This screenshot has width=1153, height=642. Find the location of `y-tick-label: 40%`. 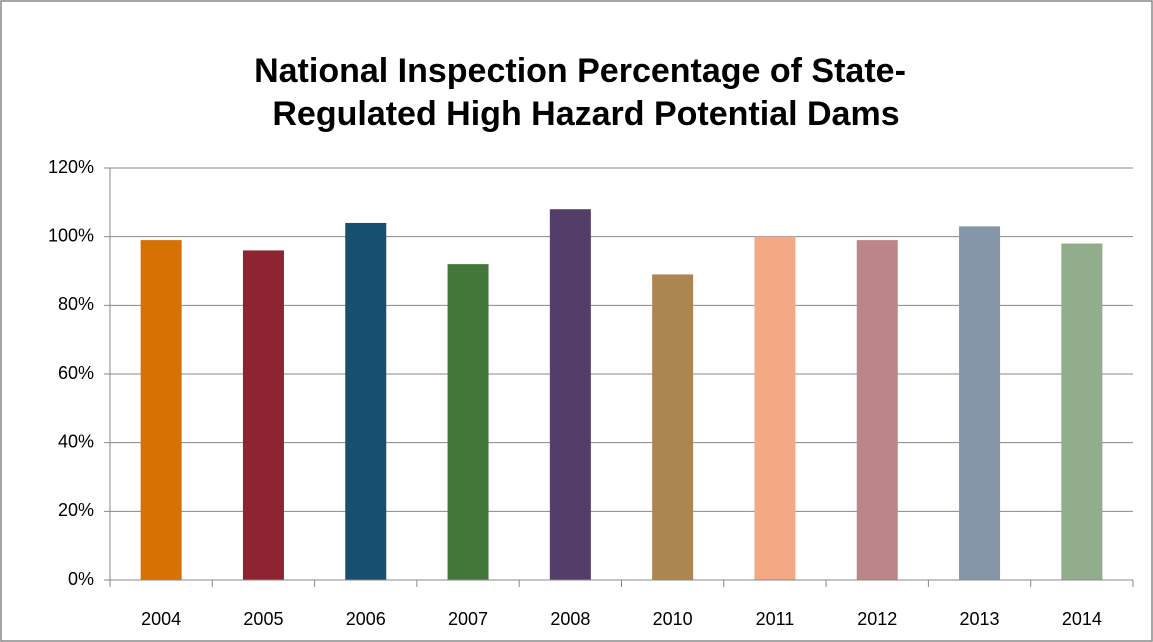

y-tick-label: 40% is located at coordinates (76, 441).